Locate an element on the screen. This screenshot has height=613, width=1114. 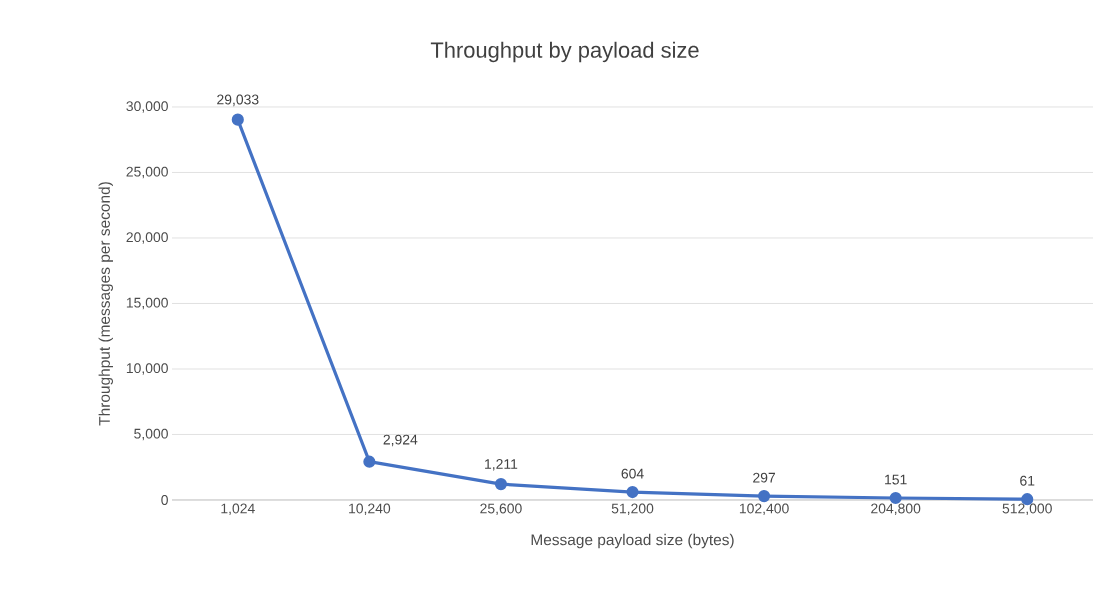
data-label: 2,924 is located at coordinates (400, 440).